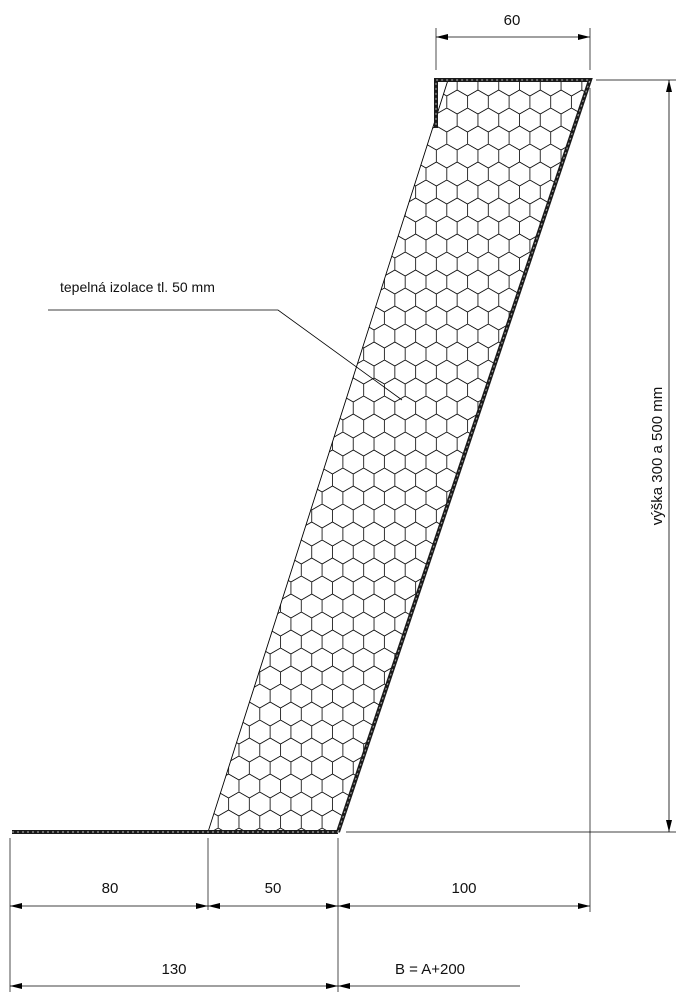 The image size is (681, 996). What do you see at coordinates (173, 969) in the screenshot?
I see `dimension-label-130: 130` at bounding box center [173, 969].